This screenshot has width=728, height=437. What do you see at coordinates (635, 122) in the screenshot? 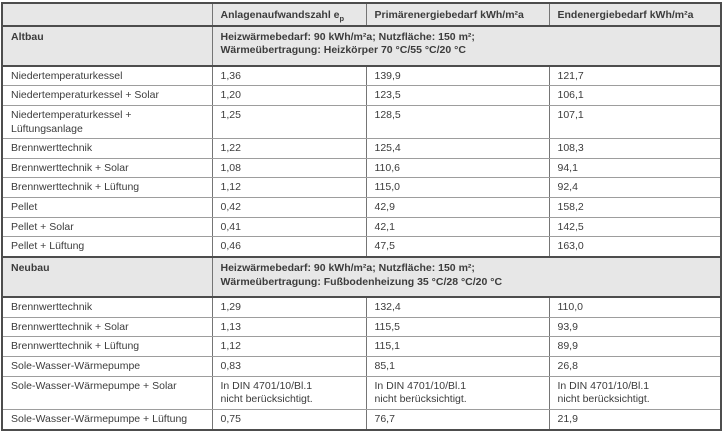
I see `end-energy-value-cell: 107,1` at bounding box center [635, 122].